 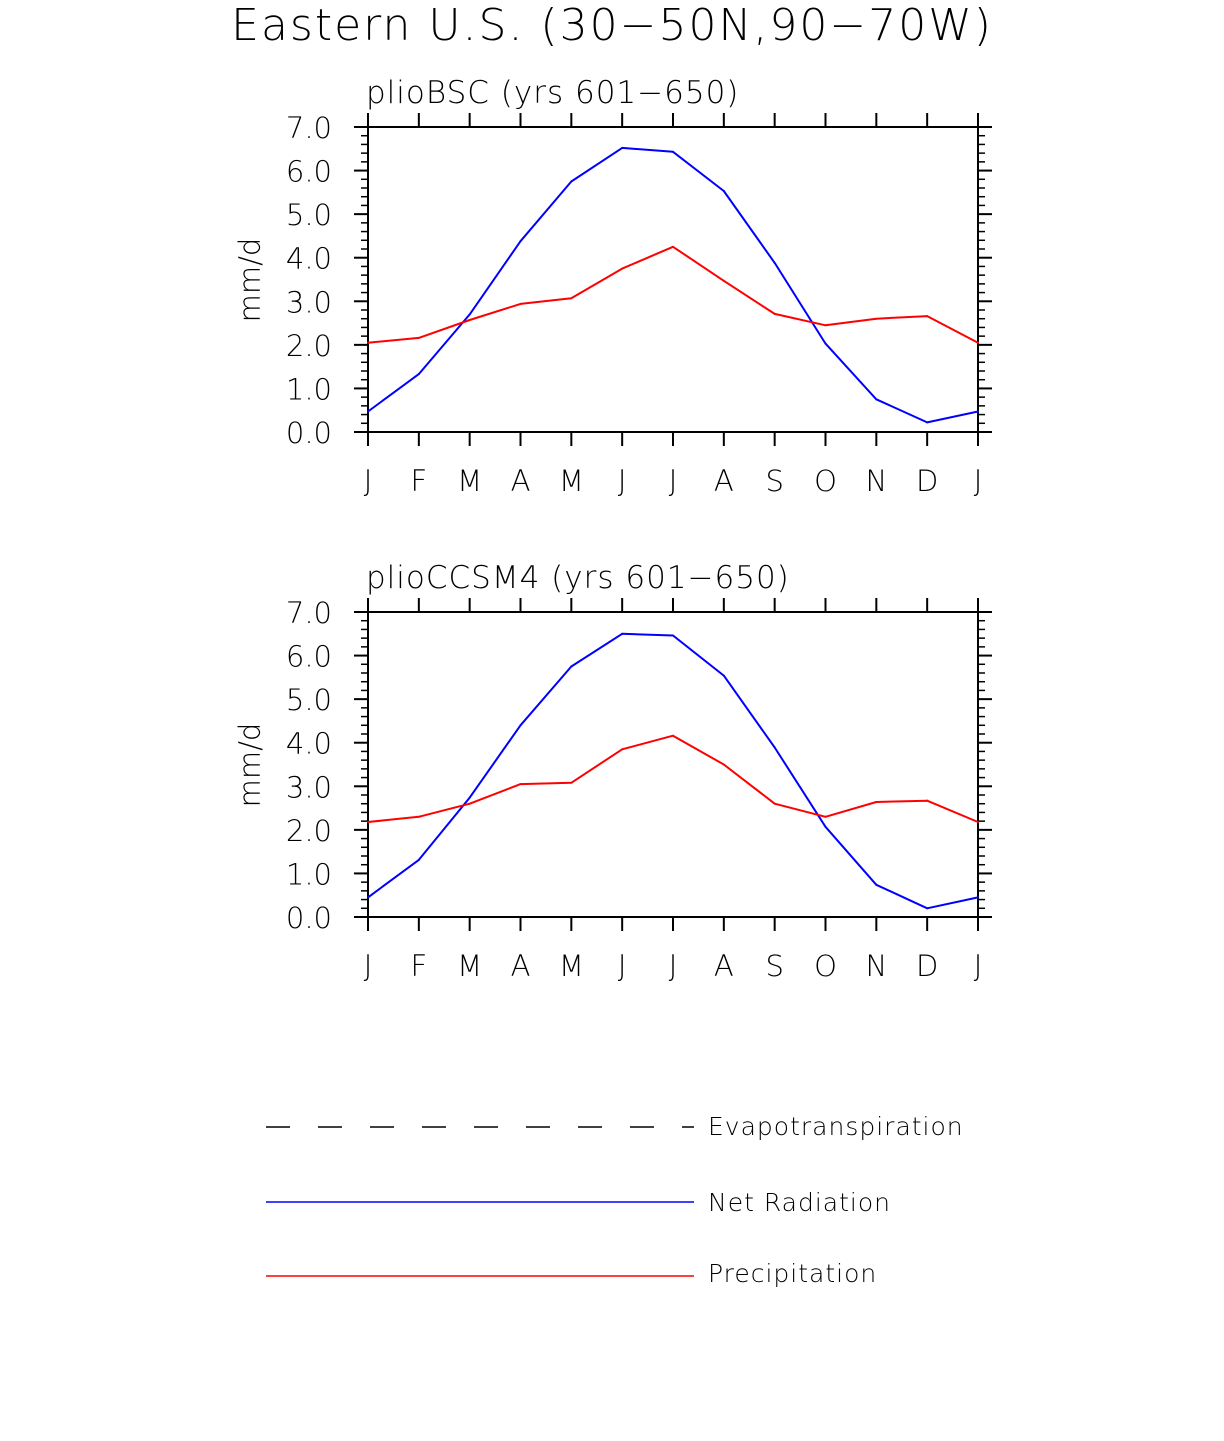 What do you see at coordinates (836, 1126) in the screenshot?
I see `legend-label-evapotranspiration: Evapotranspiration` at bounding box center [836, 1126].